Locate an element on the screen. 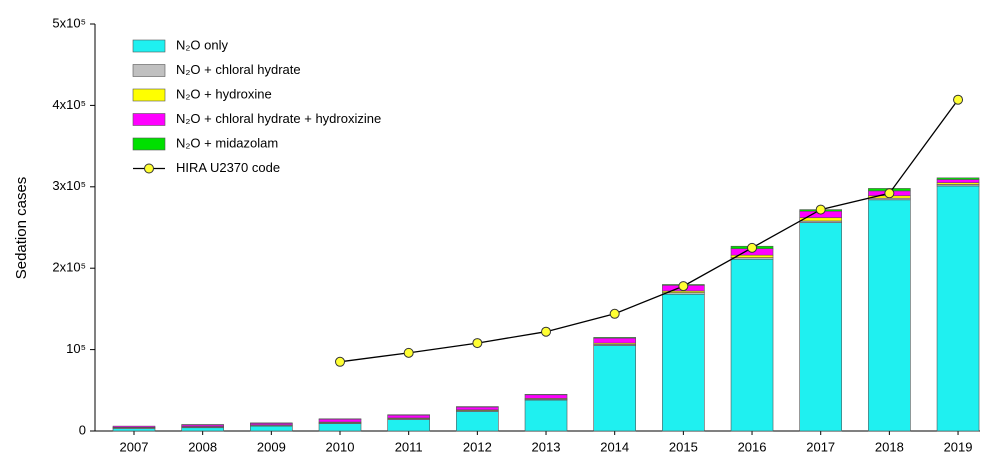 This screenshot has height=460, width=992. y-tick-label: 5x10⁵ is located at coordinates (69, 22).